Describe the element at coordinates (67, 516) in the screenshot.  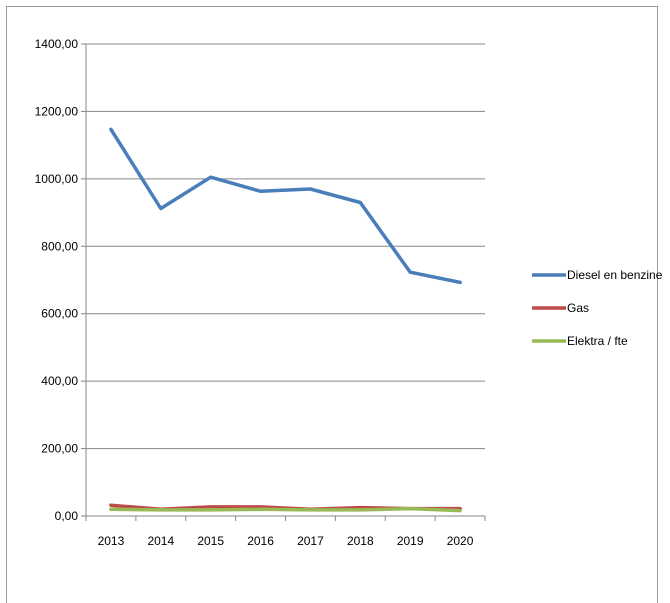
I see `y-tick-label: 0,00` at that location.